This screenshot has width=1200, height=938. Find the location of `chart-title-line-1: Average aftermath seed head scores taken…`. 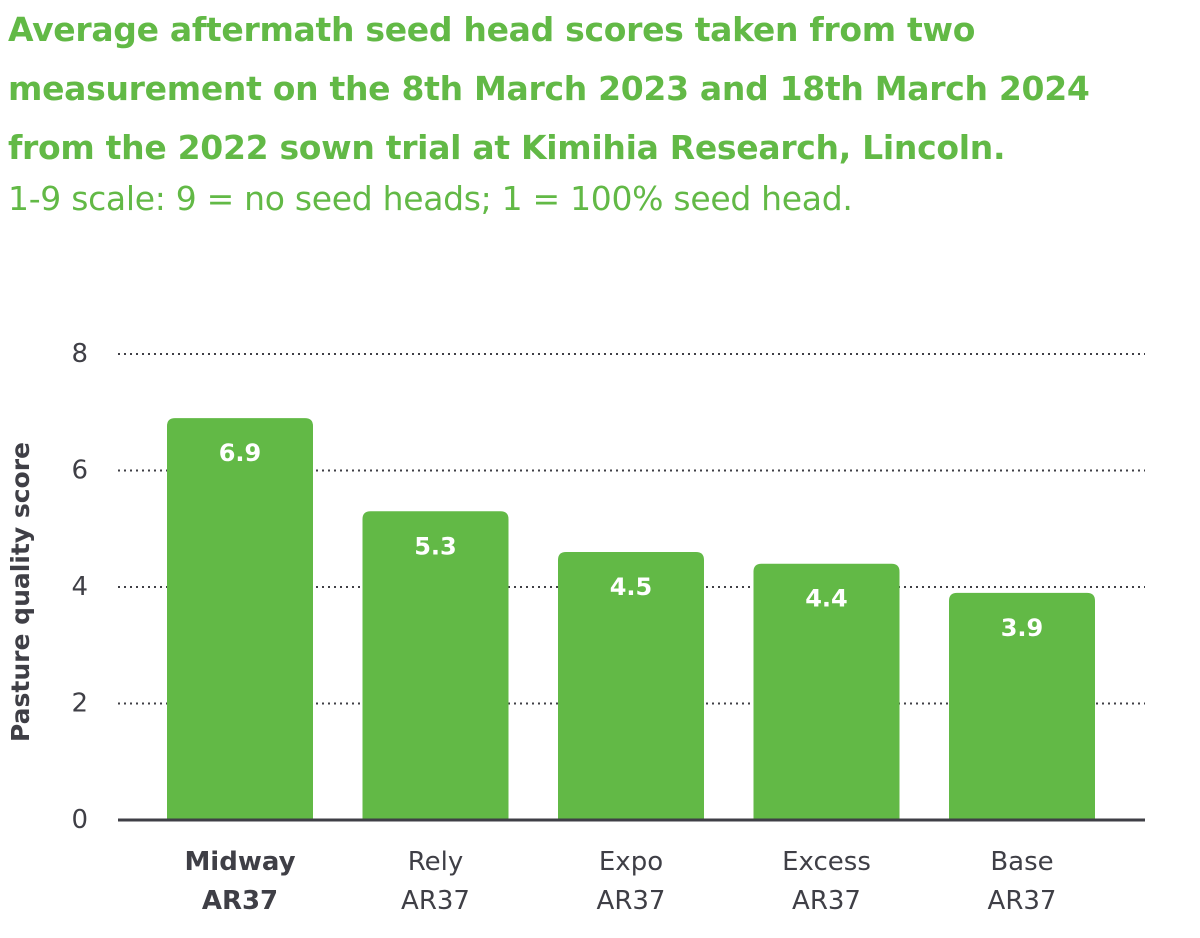

chart-title-line-1: Average aftermath seed head scores taken… is located at coordinates (492, 29).